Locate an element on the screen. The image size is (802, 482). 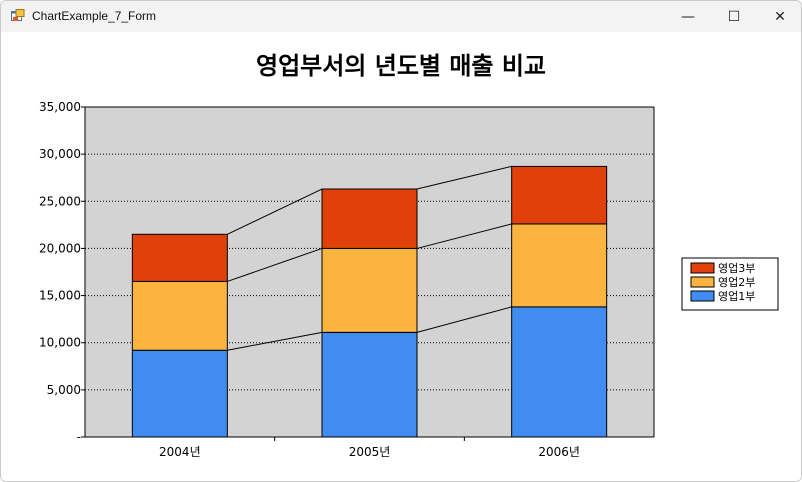
close-icon: ✕ is located at coordinates (780, 16).